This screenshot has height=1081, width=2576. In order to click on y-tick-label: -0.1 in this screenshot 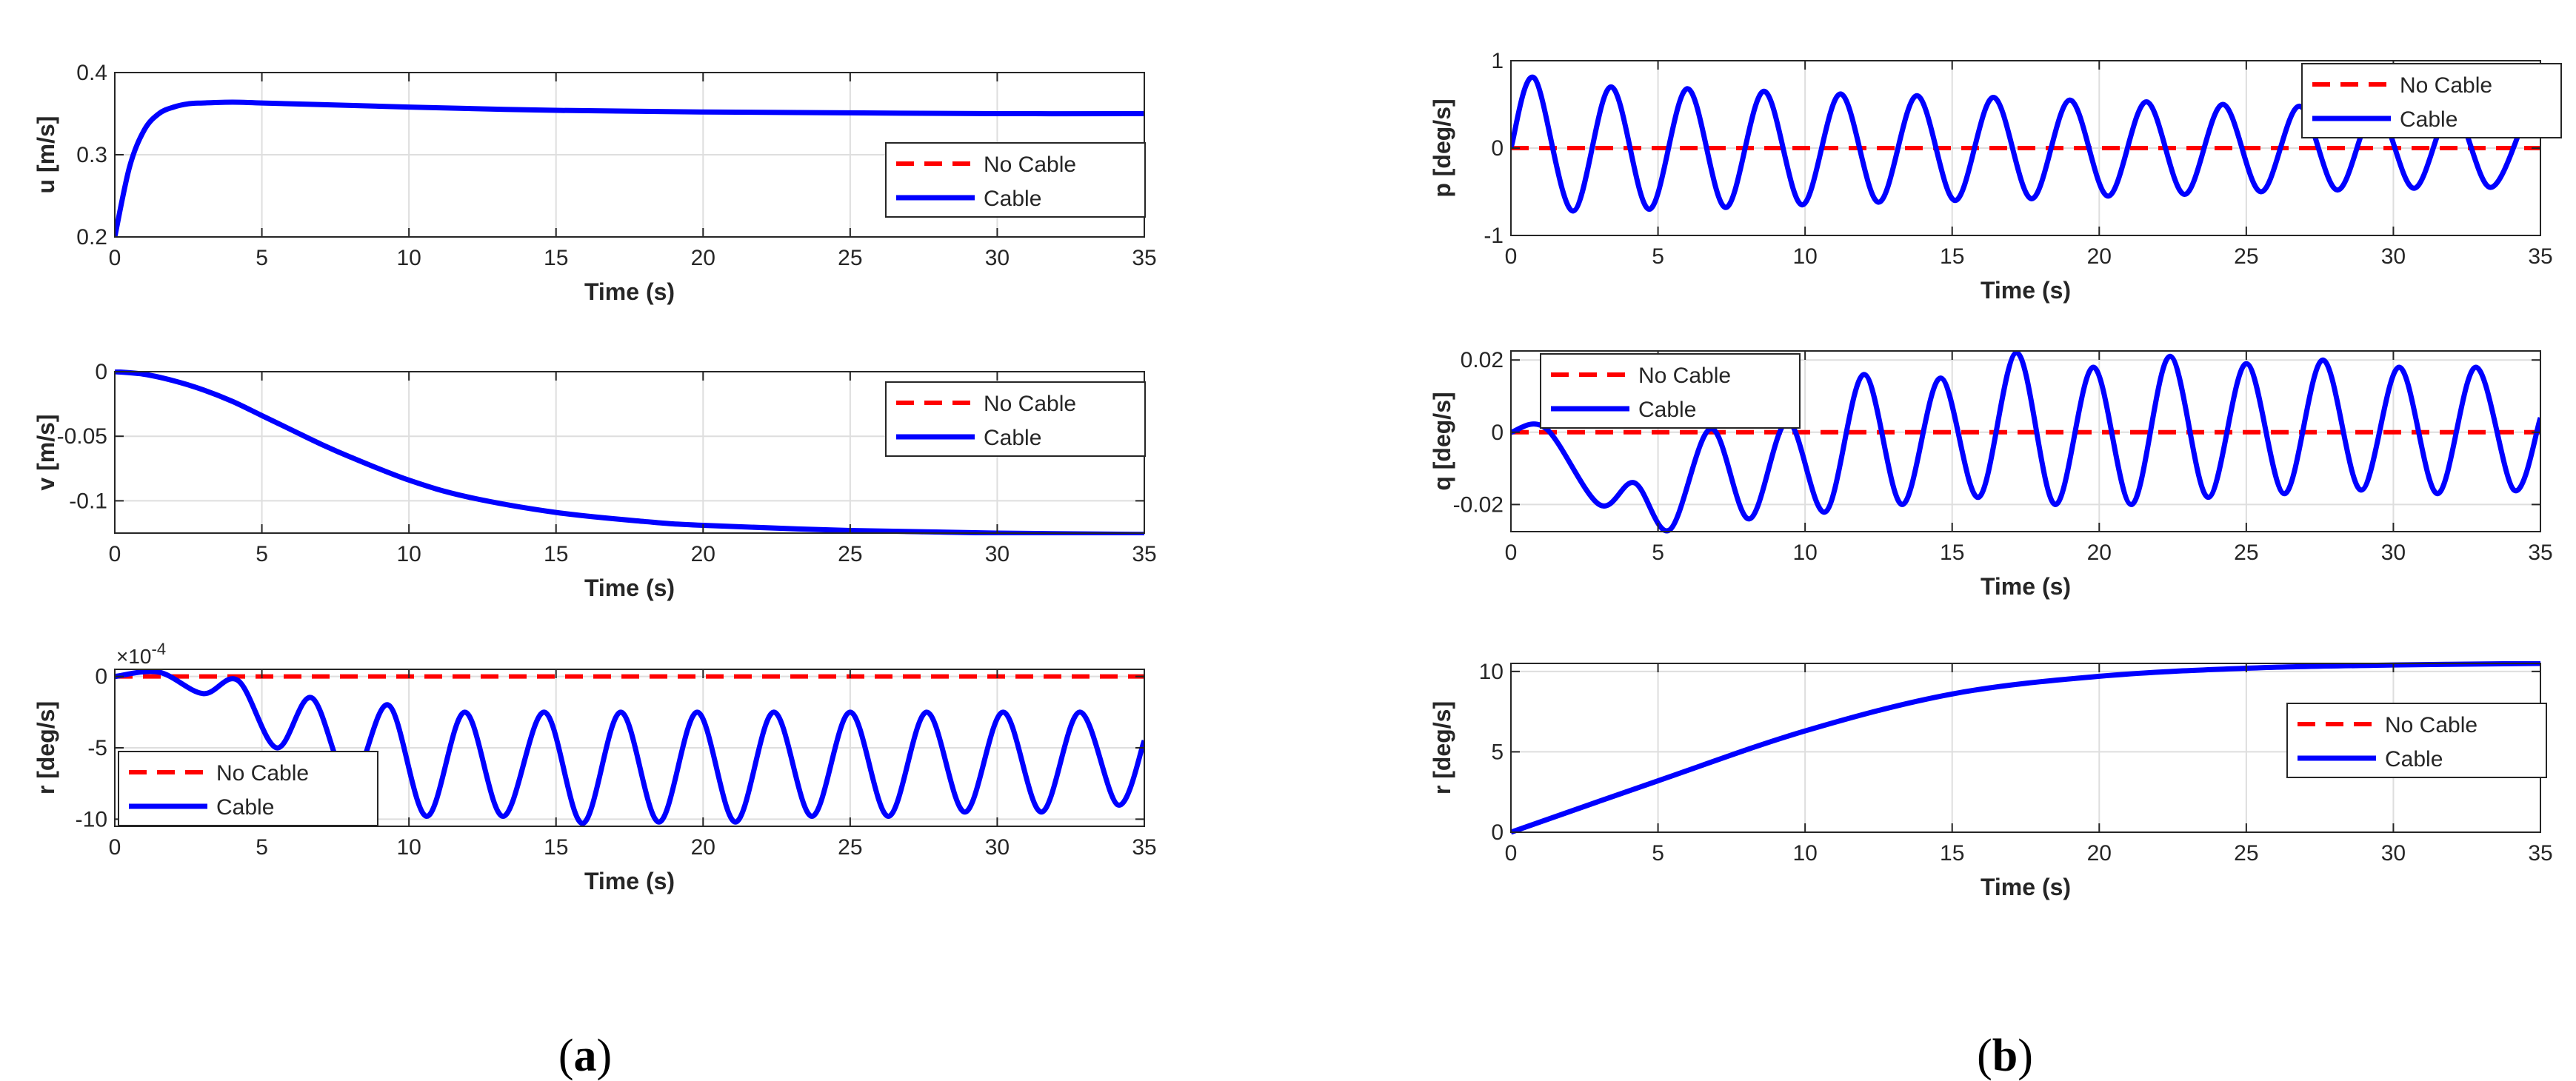, I will do `click(88, 501)`.